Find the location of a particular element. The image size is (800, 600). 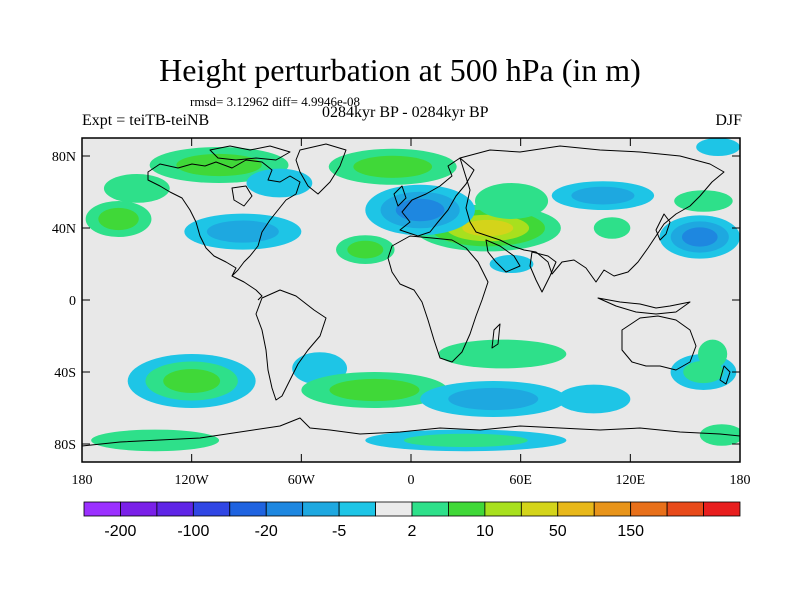

coastline-south-america is located at coordinates (291, 345).